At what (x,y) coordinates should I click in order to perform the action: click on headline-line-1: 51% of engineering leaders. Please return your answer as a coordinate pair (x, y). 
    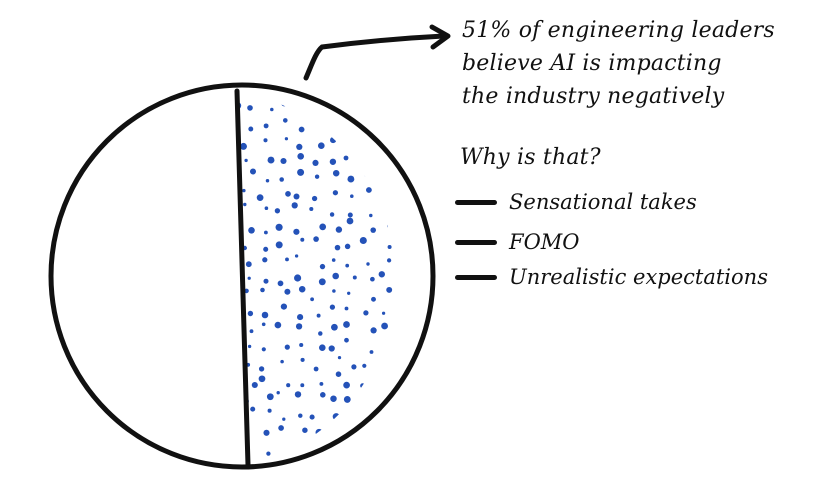
    Looking at the image, I should click on (618, 30).